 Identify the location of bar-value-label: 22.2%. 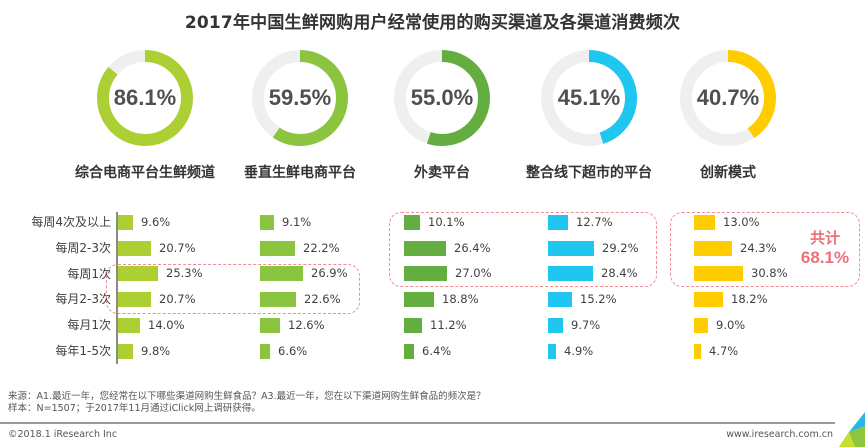
(321, 248).